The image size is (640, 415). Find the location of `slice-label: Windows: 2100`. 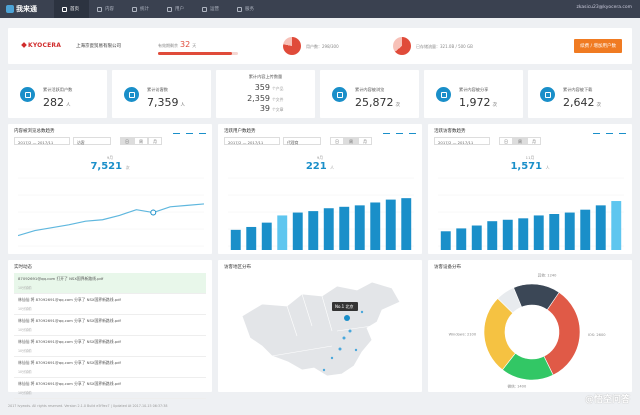

slice-label: Windows: 2100 is located at coordinates (463, 335).